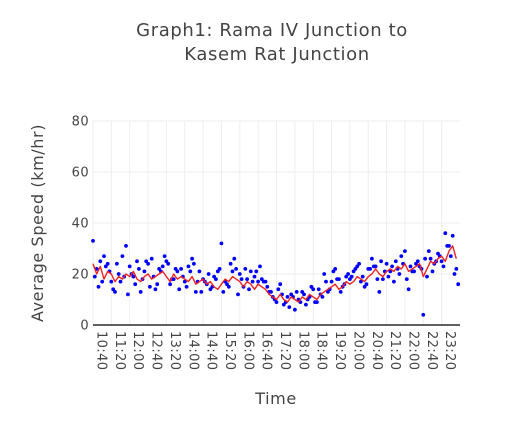  I want to click on y-tick-label: 40, so click(80, 224).